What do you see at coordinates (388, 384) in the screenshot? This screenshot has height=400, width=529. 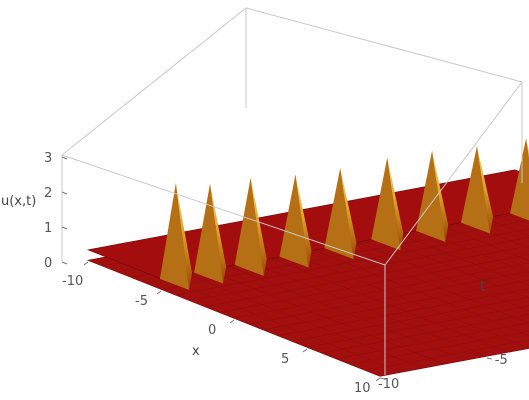 I see `t-tick-label: -10` at bounding box center [388, 384].